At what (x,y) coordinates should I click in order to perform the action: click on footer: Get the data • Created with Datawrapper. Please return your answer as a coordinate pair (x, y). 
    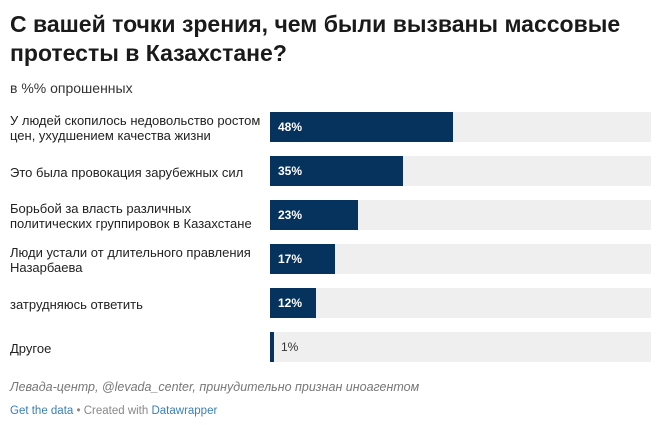
    Looking at the image, I should click on (113, 411).